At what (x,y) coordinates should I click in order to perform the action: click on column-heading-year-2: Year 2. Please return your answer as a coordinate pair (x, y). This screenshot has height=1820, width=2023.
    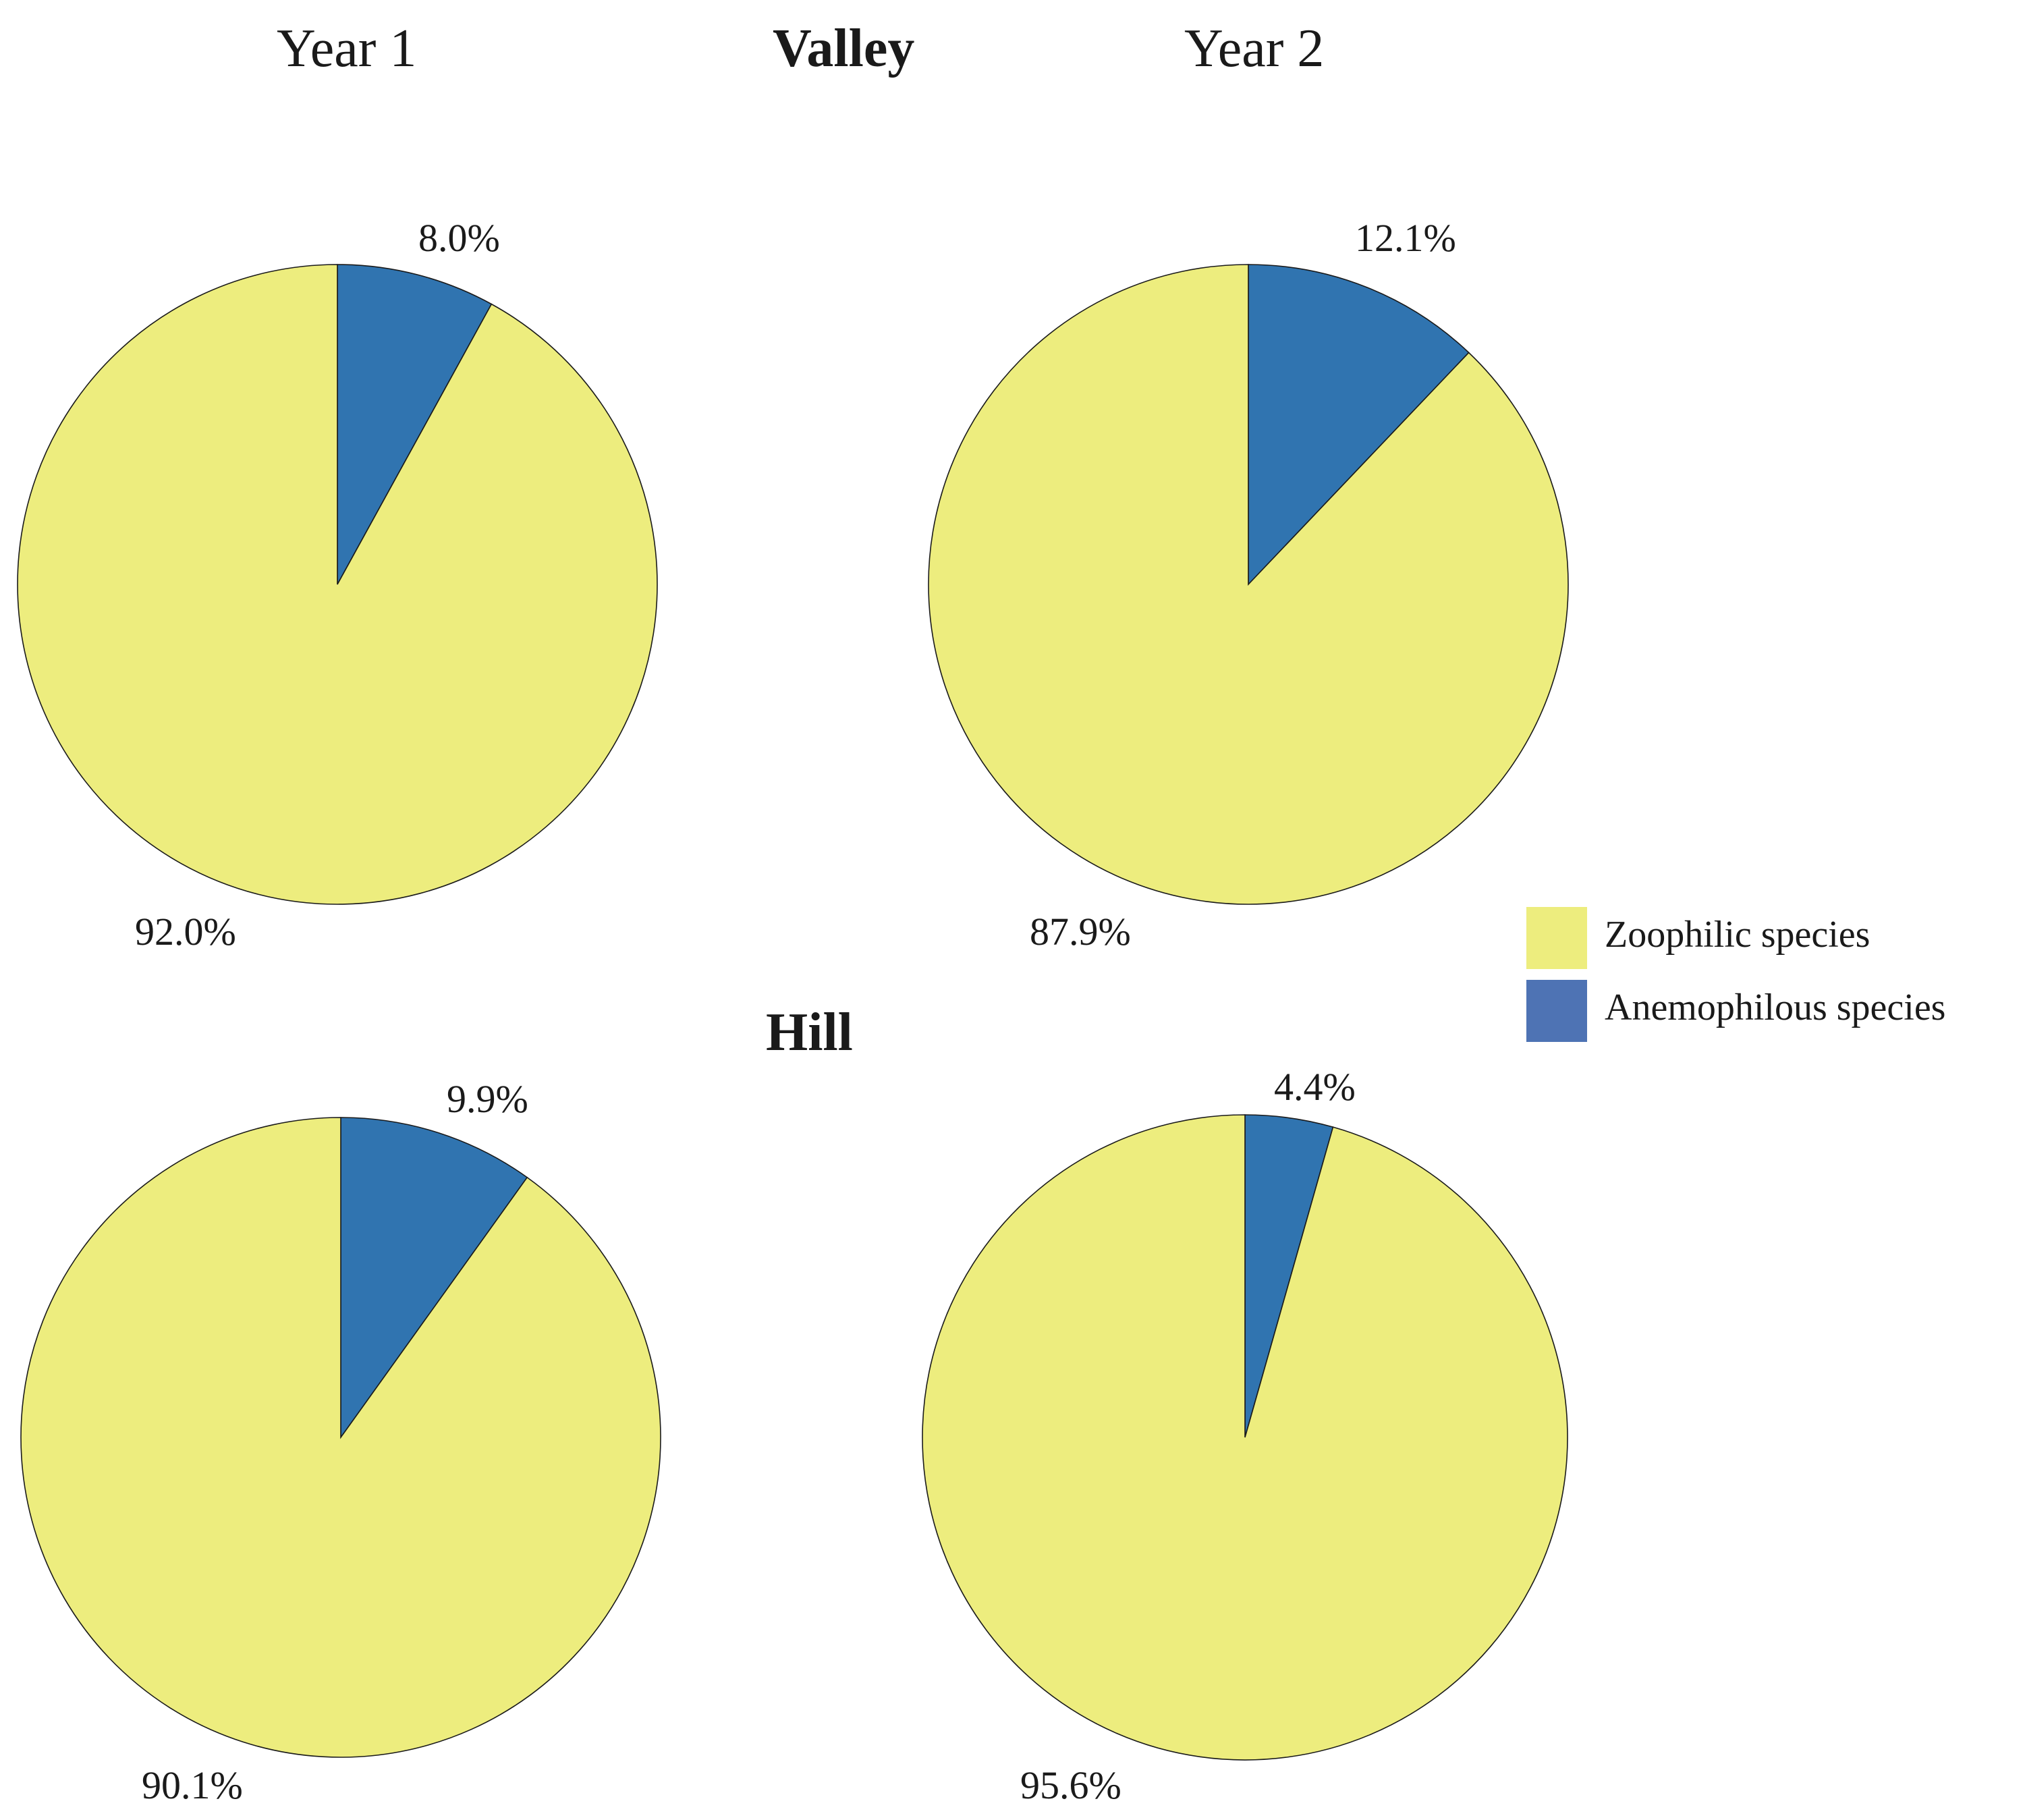
    Looking at the image, I should click on (1254, 49).